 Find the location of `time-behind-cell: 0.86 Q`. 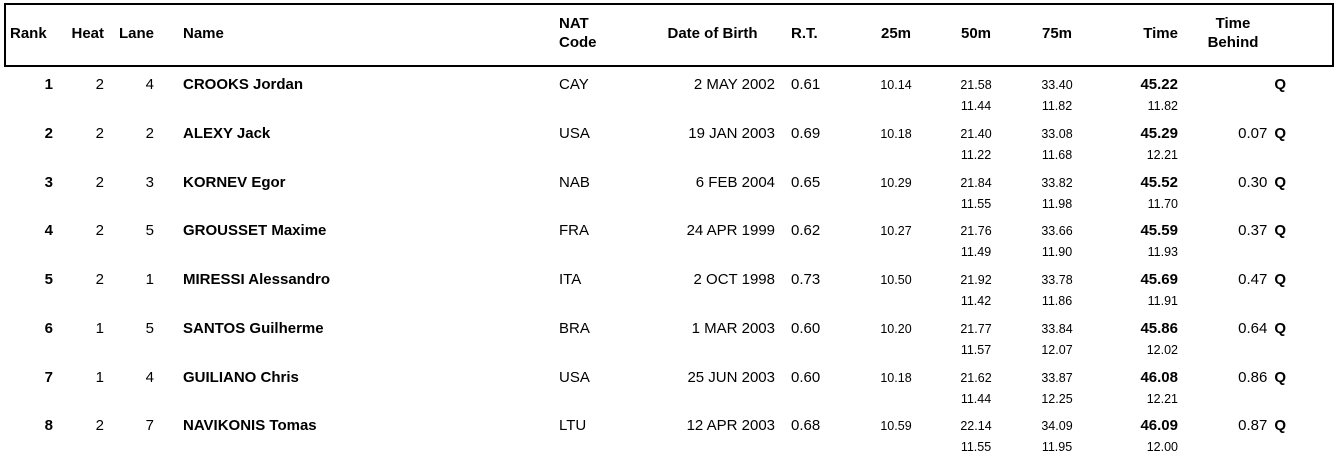

time-behind-cell: 0.86 Q is located at coordinates (1262, 387).